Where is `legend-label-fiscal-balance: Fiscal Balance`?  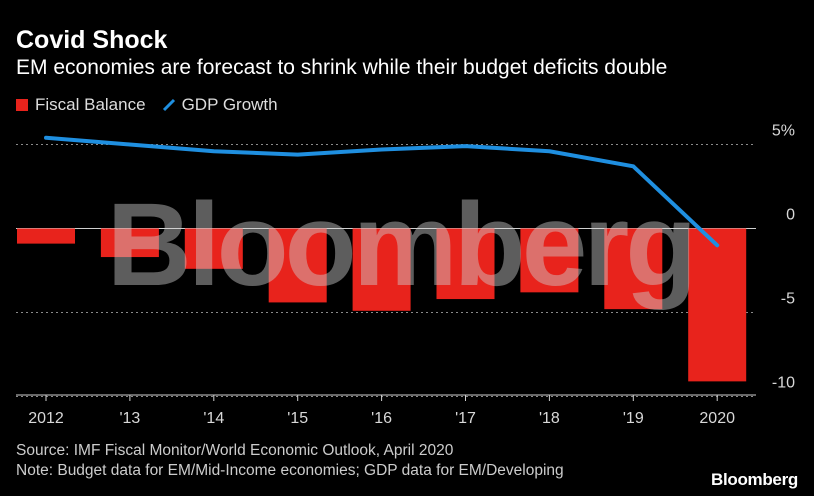
legend-label-fiscal-balance: Fiscal Balance is located at coordinates (90, 104).